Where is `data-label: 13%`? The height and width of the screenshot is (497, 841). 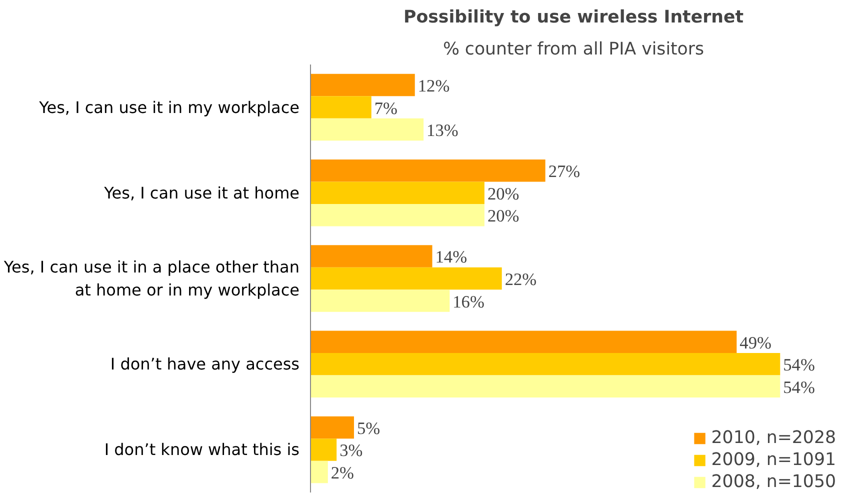 data-label: 13% is located at coordinates (442, 130).